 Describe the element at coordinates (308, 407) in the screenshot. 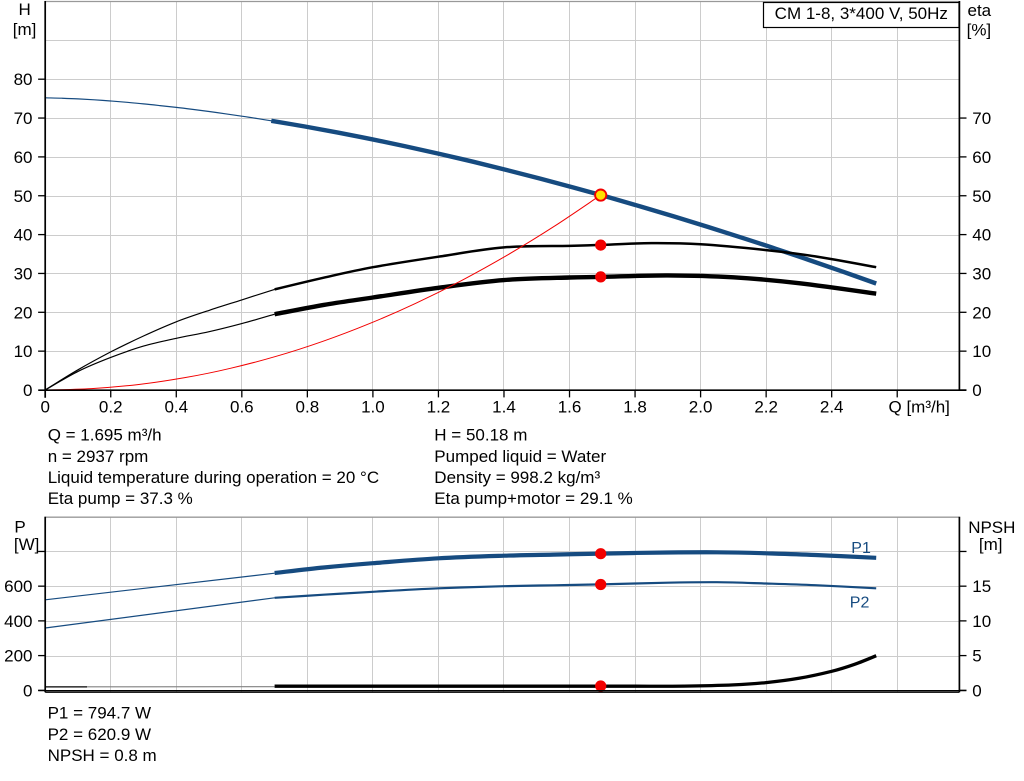

I see `svg-text: 0.8` at that location.